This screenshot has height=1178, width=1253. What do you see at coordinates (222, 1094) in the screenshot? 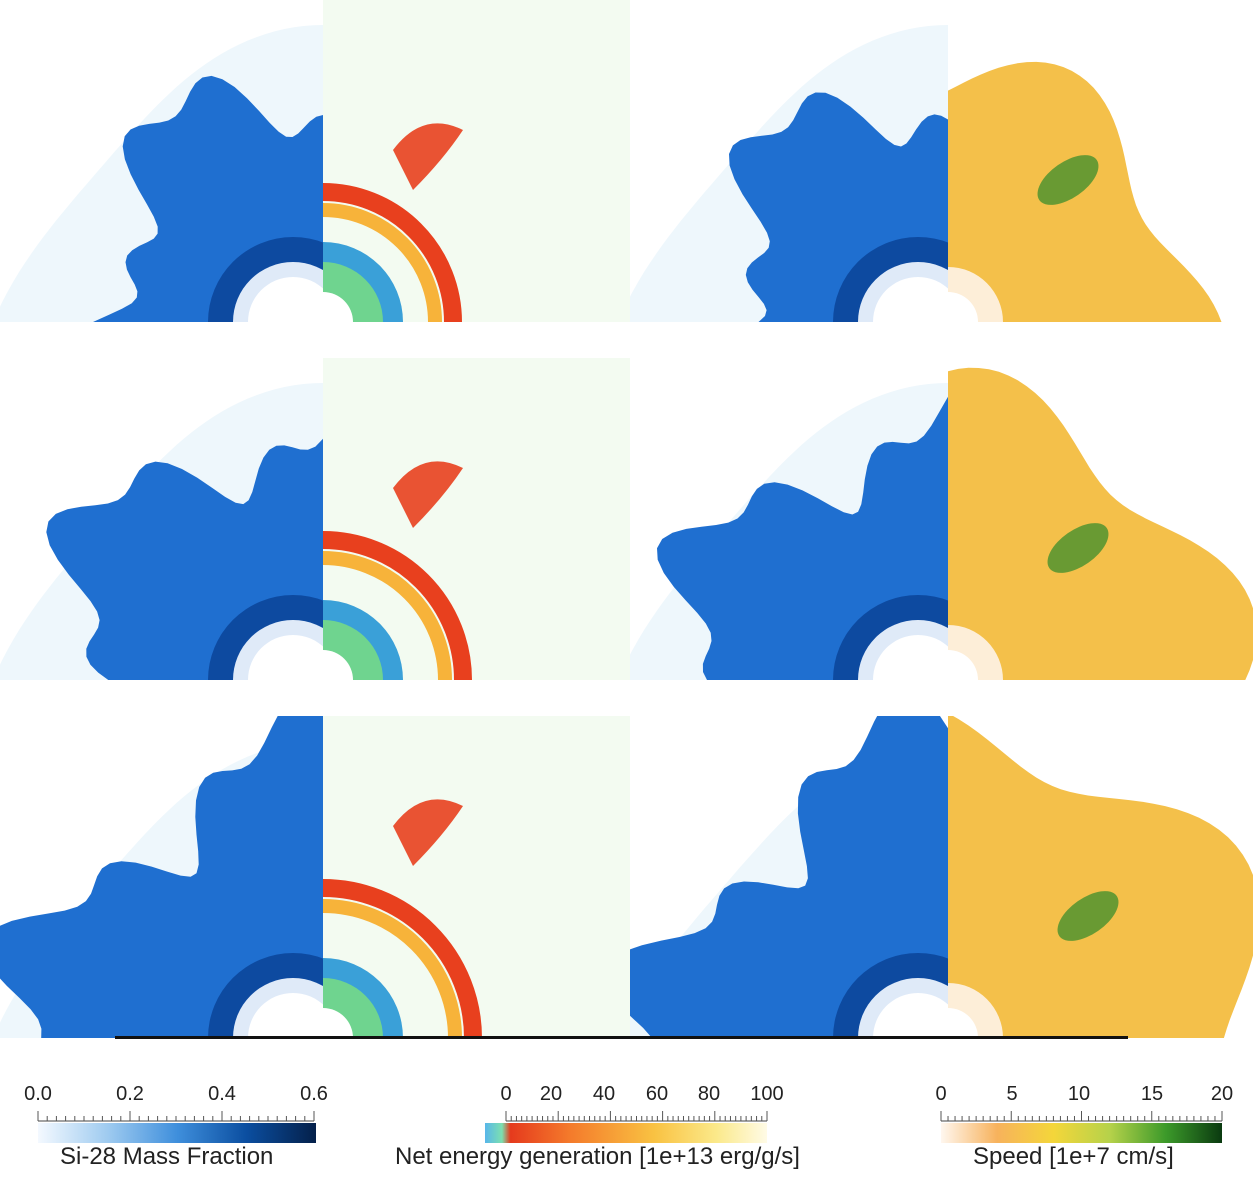
I see `si28-tick-label: 0.4` at bounding box center [222, 1094].